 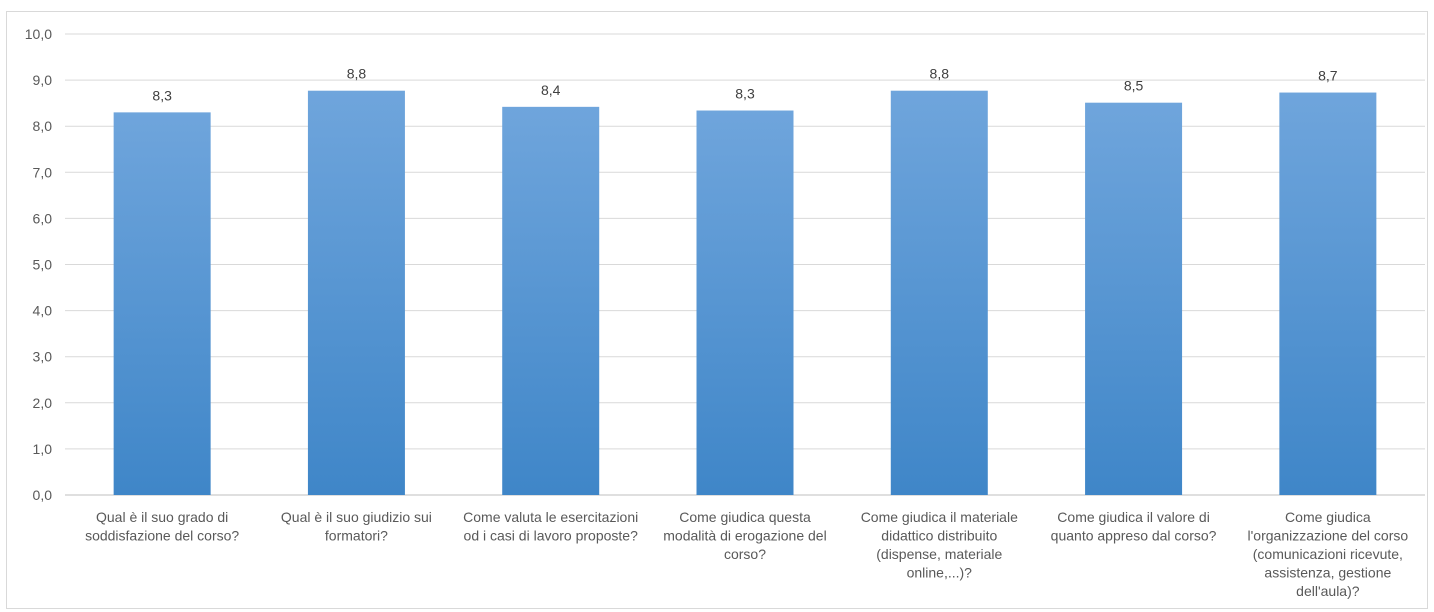 What do you see at coordinates (1133, 517) in the screenshot?
I see `category-label: Come giudica il valore di` at bounding box center [1133, 517].